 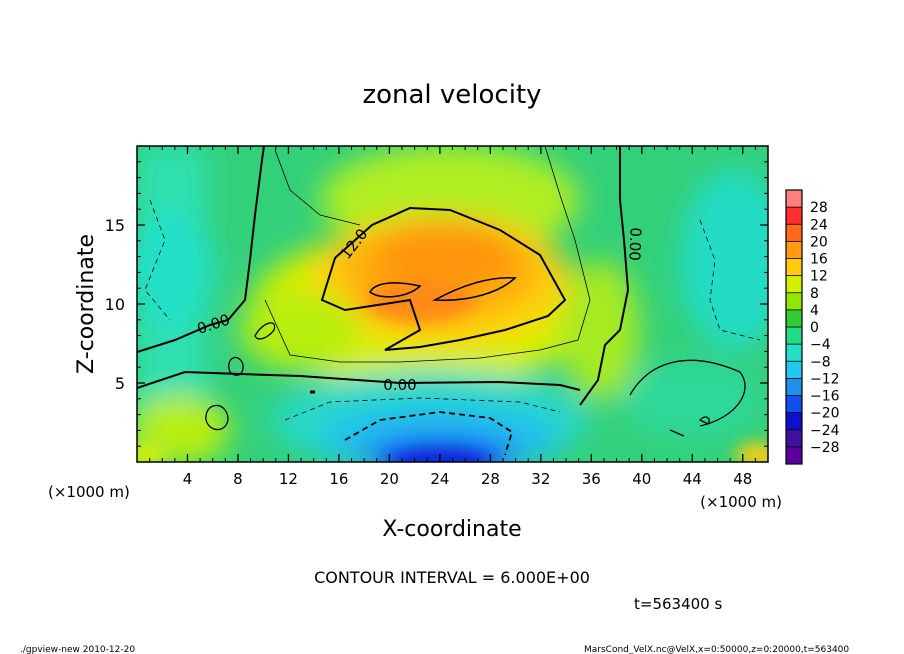 What do you see at coordinates (687, 393) in the screenshot?
I see `contour-islands-right` at bounding box center [687, 393].